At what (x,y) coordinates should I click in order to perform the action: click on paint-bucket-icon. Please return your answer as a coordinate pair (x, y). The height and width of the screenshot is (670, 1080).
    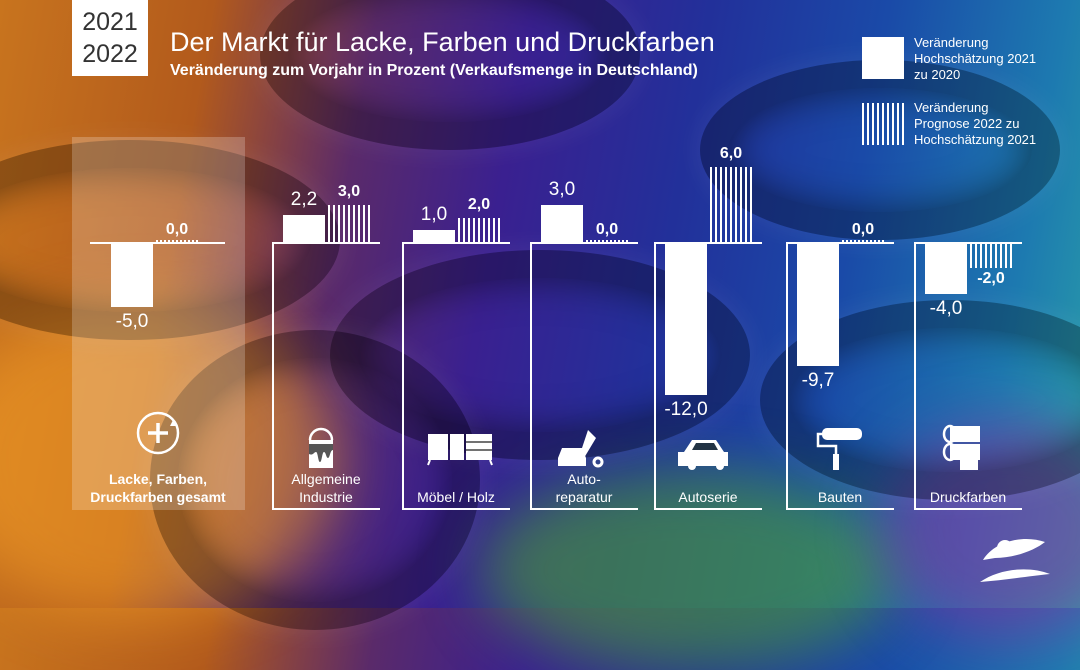
    Looking at the image, I should click on (321, 447).